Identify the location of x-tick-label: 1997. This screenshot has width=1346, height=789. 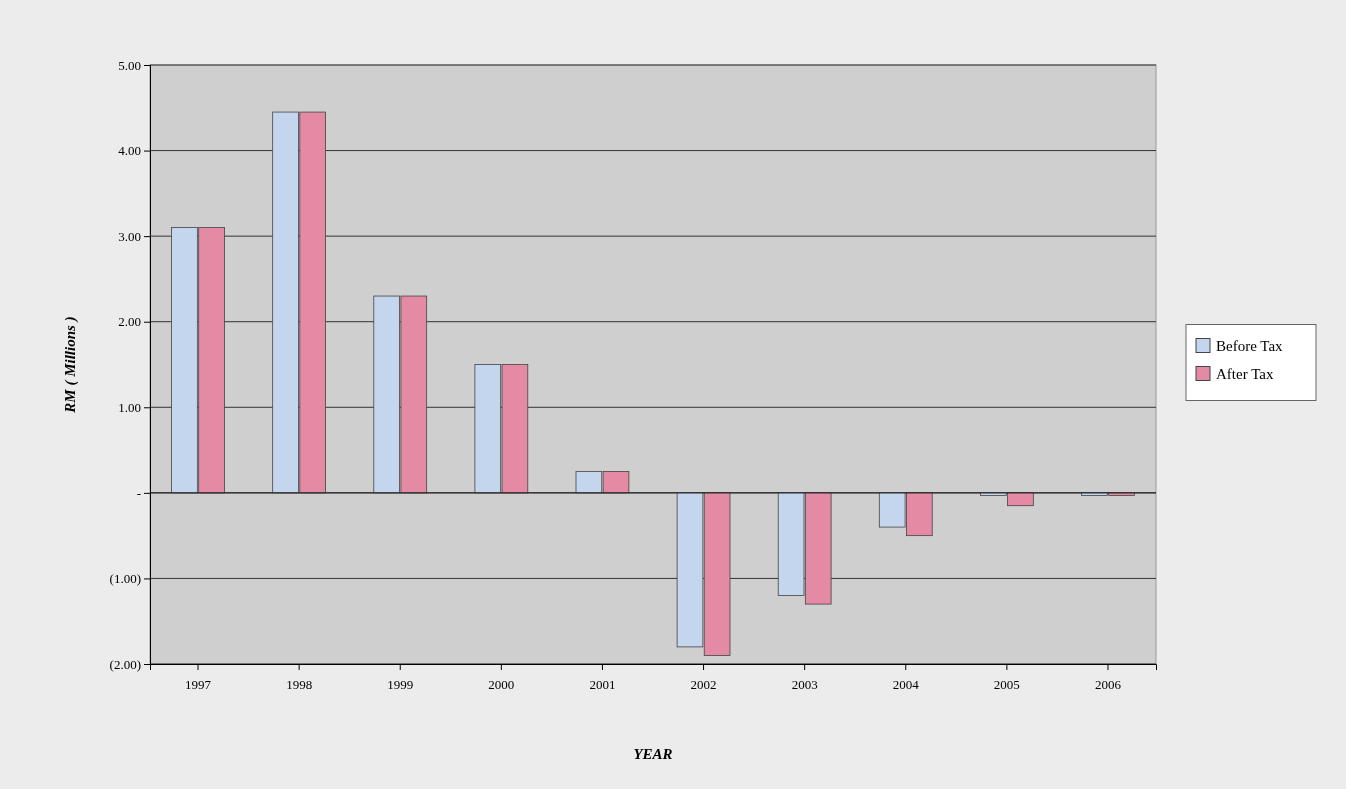
(198, 684).